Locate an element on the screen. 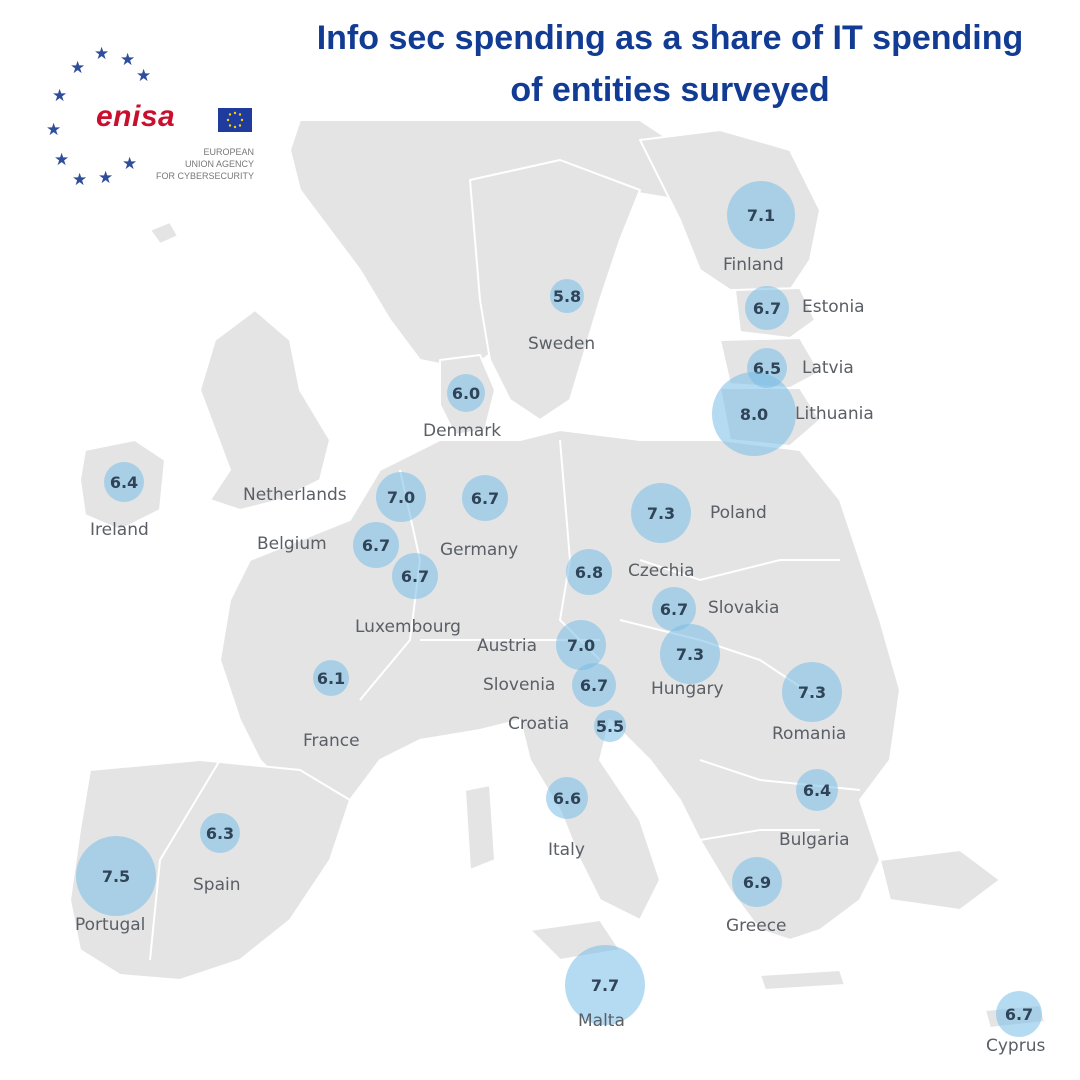  enisa-subtitle-line-1: EUROPEAN is located at coordinates (228, 152).